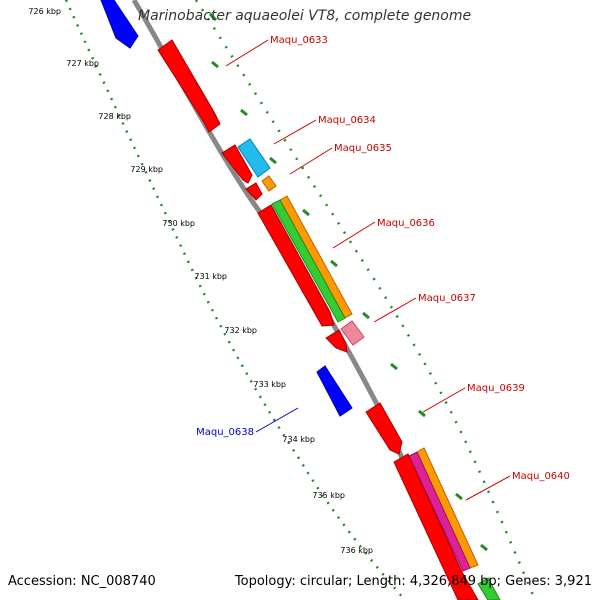 The width and height of the screenshot is (600, 600). I want to click on gene-label: Maqu_0635, so click(363, 148).